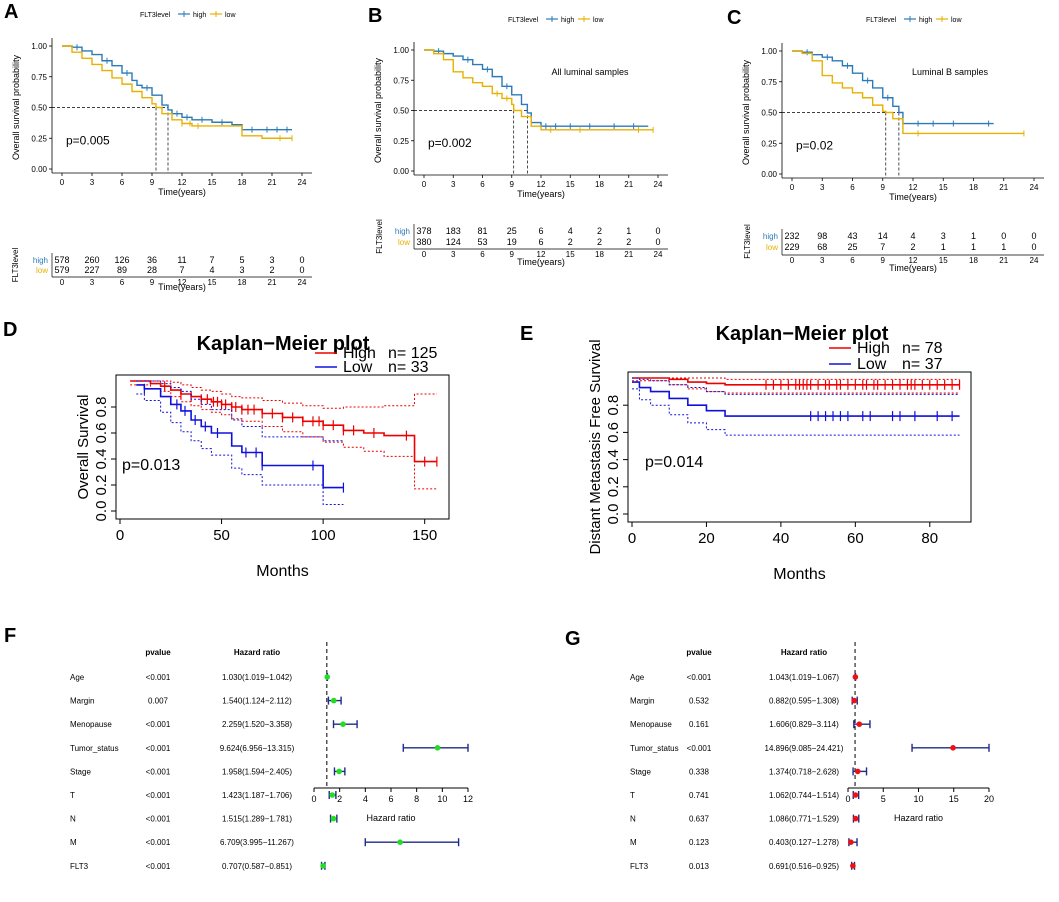 This screenshot has width=1059, height=902. I want to click on forest-row: Stage 0.338 1.374(0.718−2.628), so click(749, 771).